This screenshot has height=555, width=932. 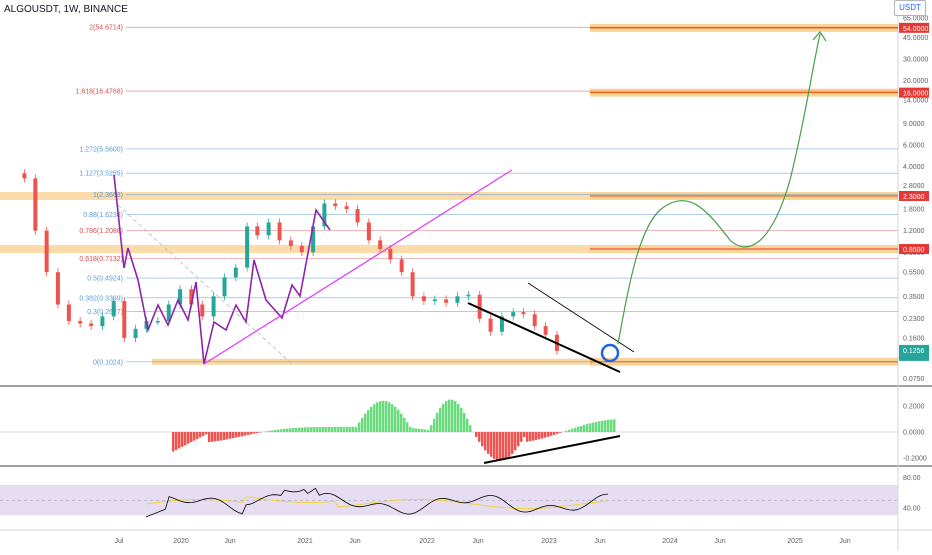 What do you see at coordinates (103, 215) in the screenshot?
I see `fib-label-5: 0.88(1.6238)` at bounding box center [103, 215].